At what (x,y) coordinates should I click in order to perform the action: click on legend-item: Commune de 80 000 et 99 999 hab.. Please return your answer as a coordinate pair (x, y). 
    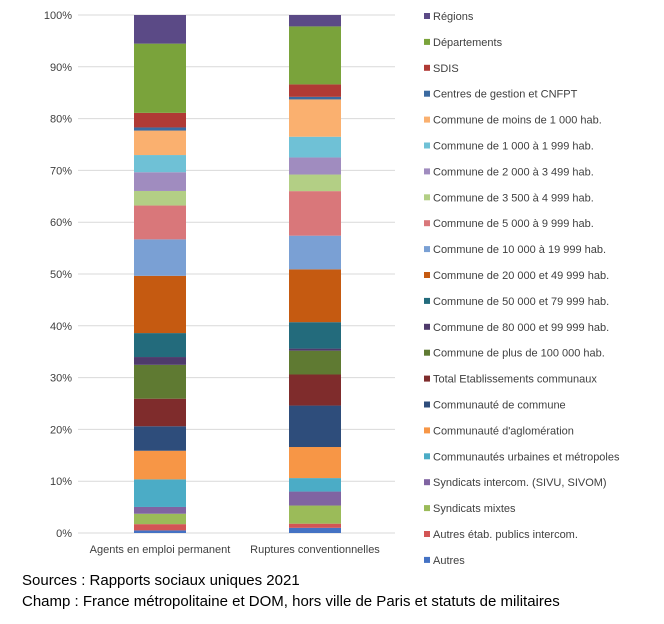
    Looking at the image, I should click on (516, 328).